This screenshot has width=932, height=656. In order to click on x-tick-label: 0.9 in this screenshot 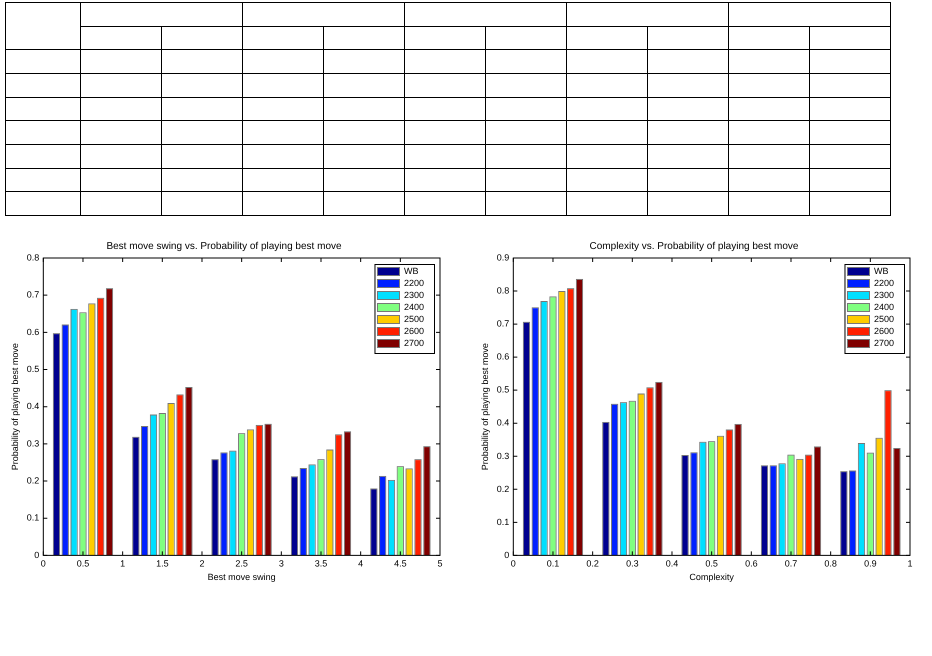, I will do `click(870, 563)`.